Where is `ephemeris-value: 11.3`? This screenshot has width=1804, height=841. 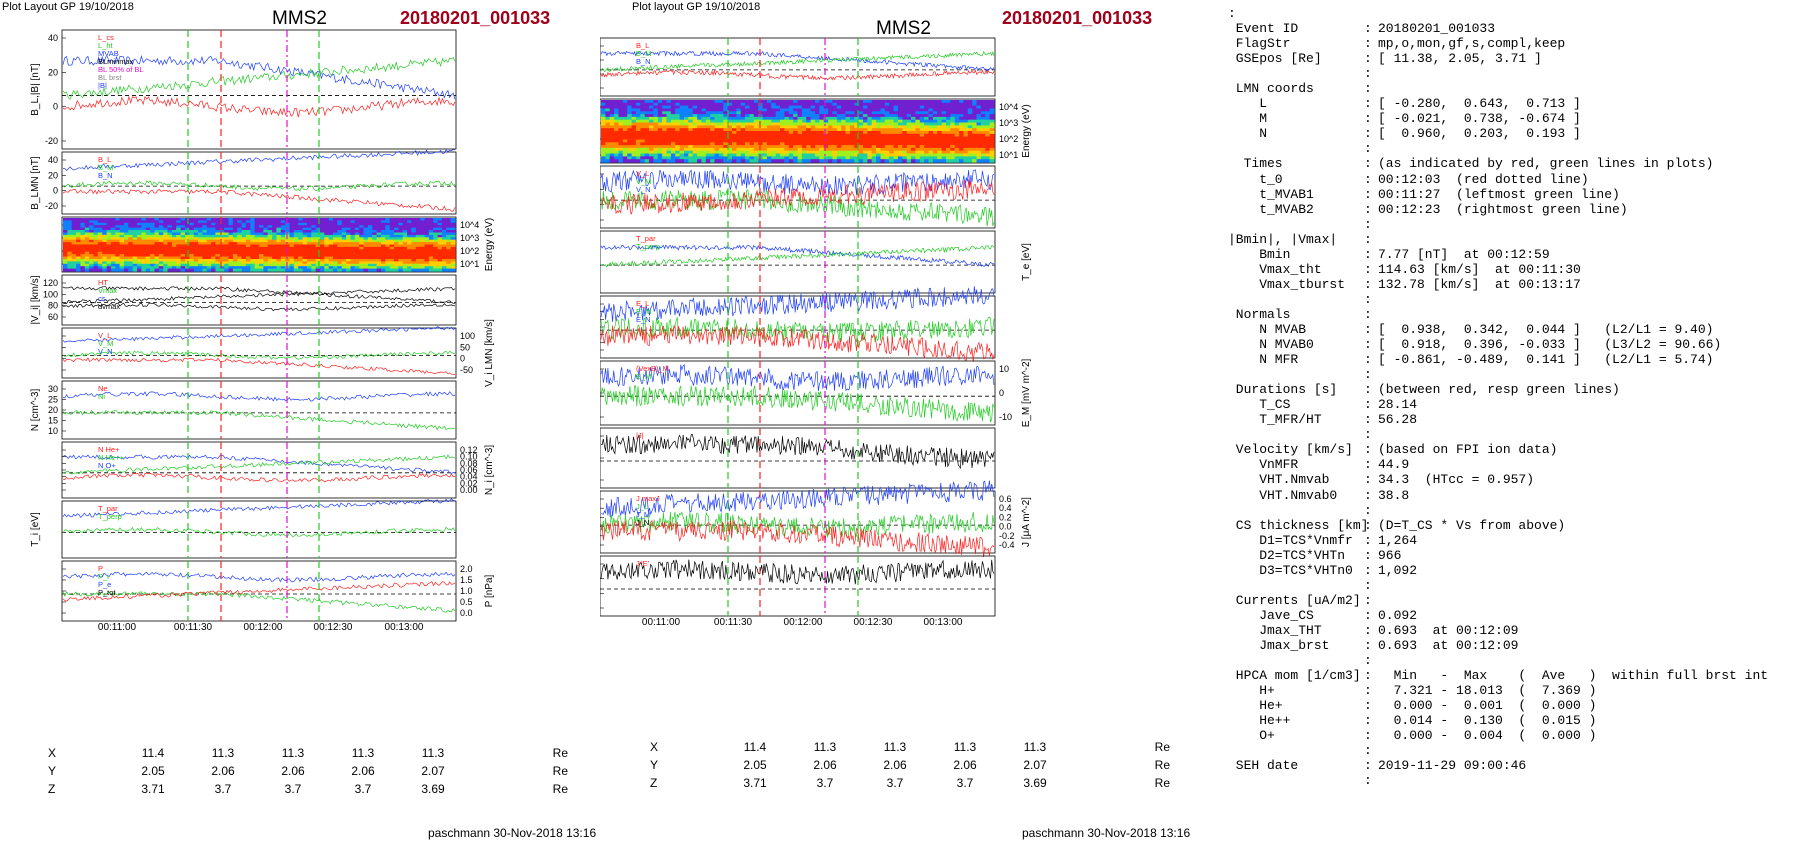 ephemeris-value: 11.3 is located at coordinates (895, 747).